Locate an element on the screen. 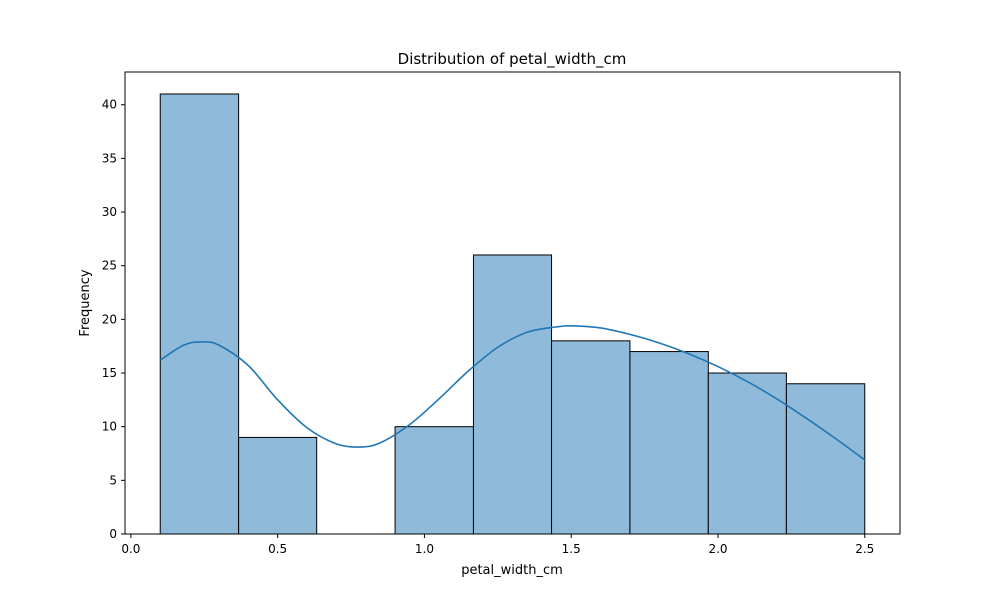  y-tick-label: 5 is located at coordinates (113, 480).